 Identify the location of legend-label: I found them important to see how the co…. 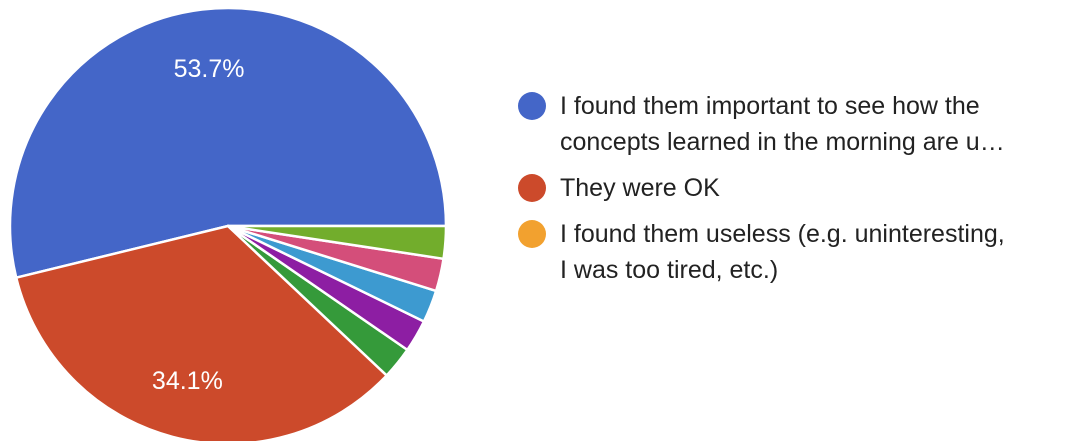
(782, 124).